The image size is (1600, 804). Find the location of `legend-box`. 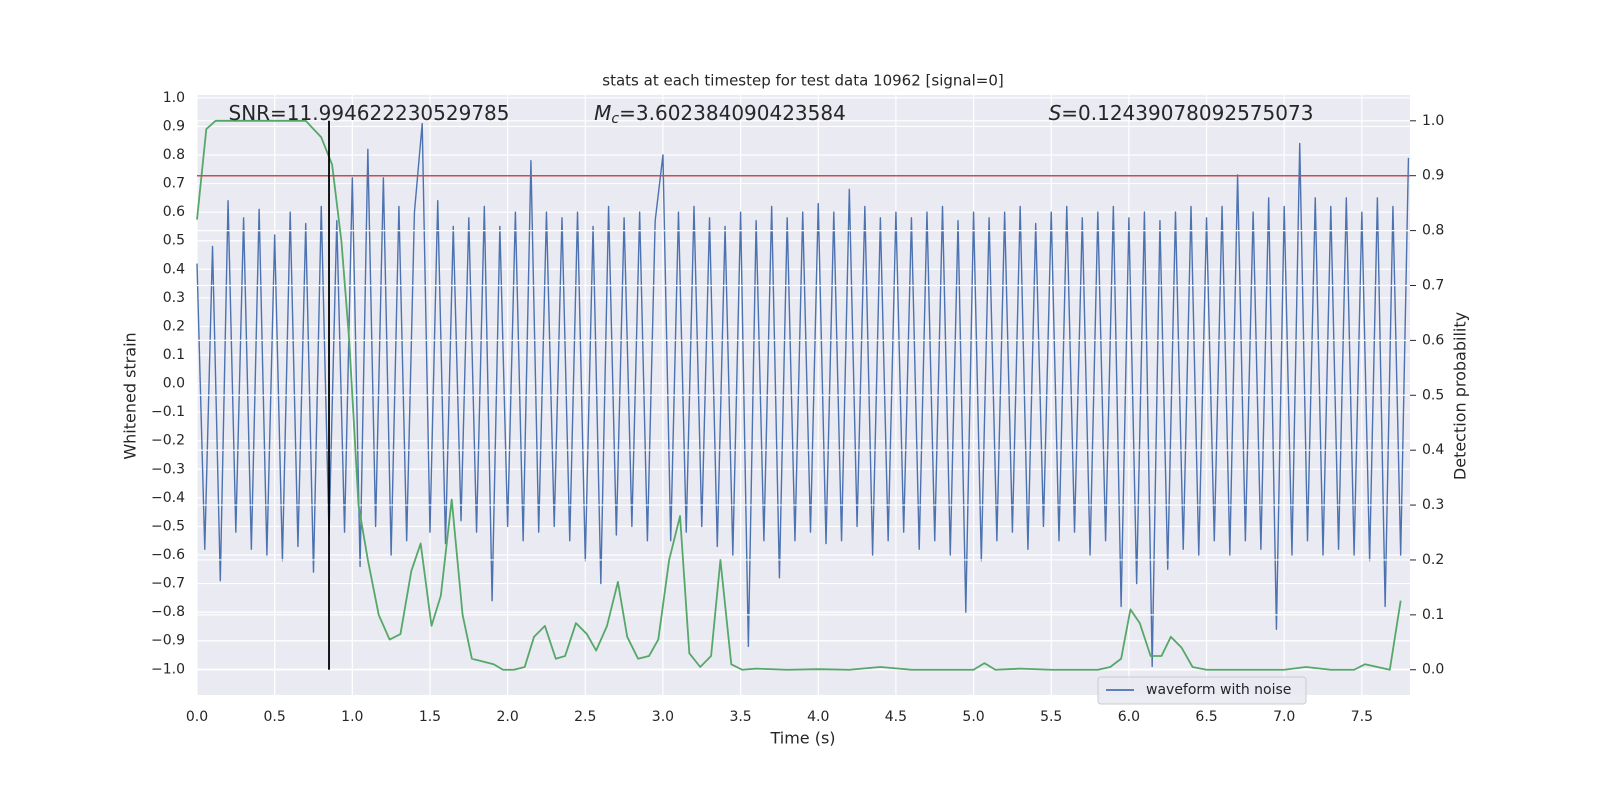

legend-box is located at coordinates (1202, 690).